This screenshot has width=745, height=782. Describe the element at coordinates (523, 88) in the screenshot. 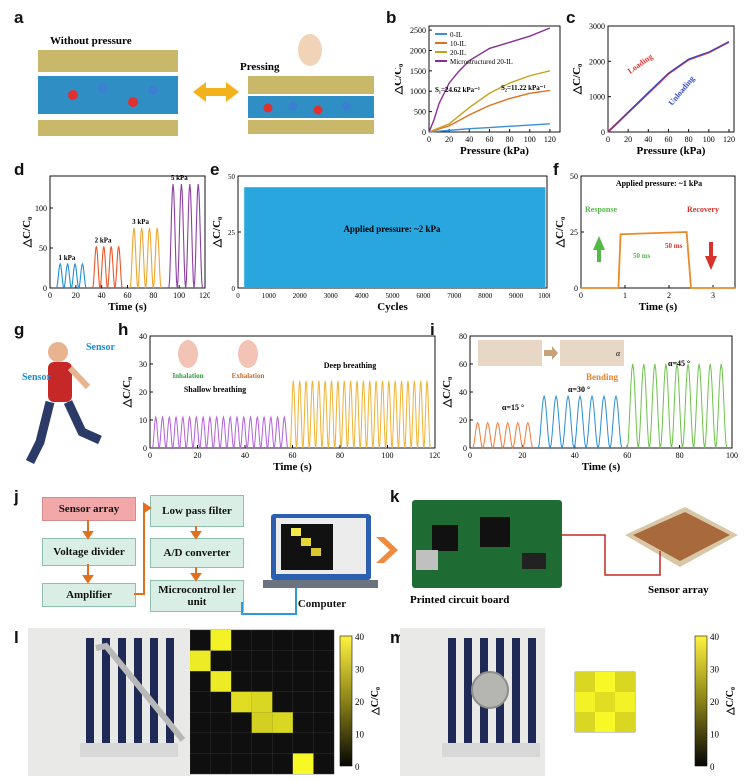

I see `s2-annotation: S₂=11.22 kPa⁻¹` at that location.